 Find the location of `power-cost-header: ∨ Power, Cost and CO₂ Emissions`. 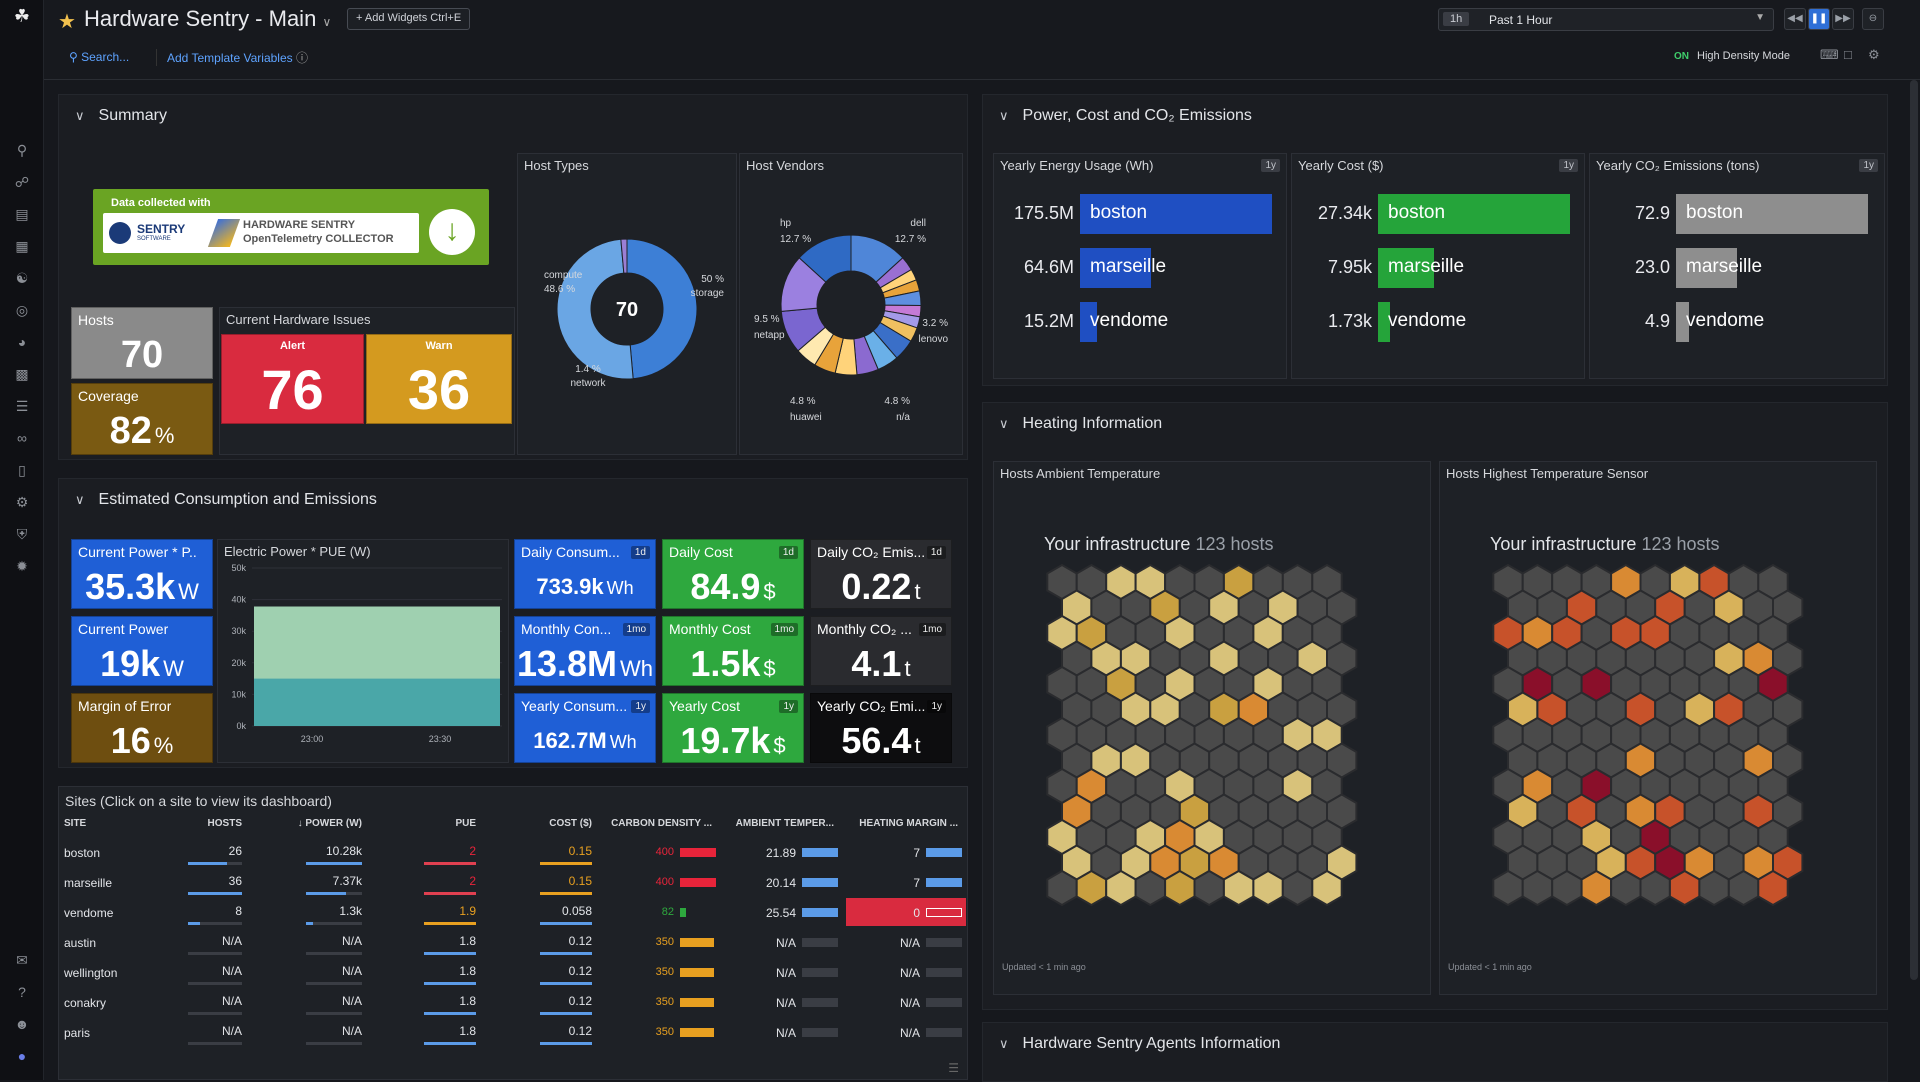

power-cost-header: ∨ Power, Cost and CO₂ Emissions is located at coordinates (1125, 115).